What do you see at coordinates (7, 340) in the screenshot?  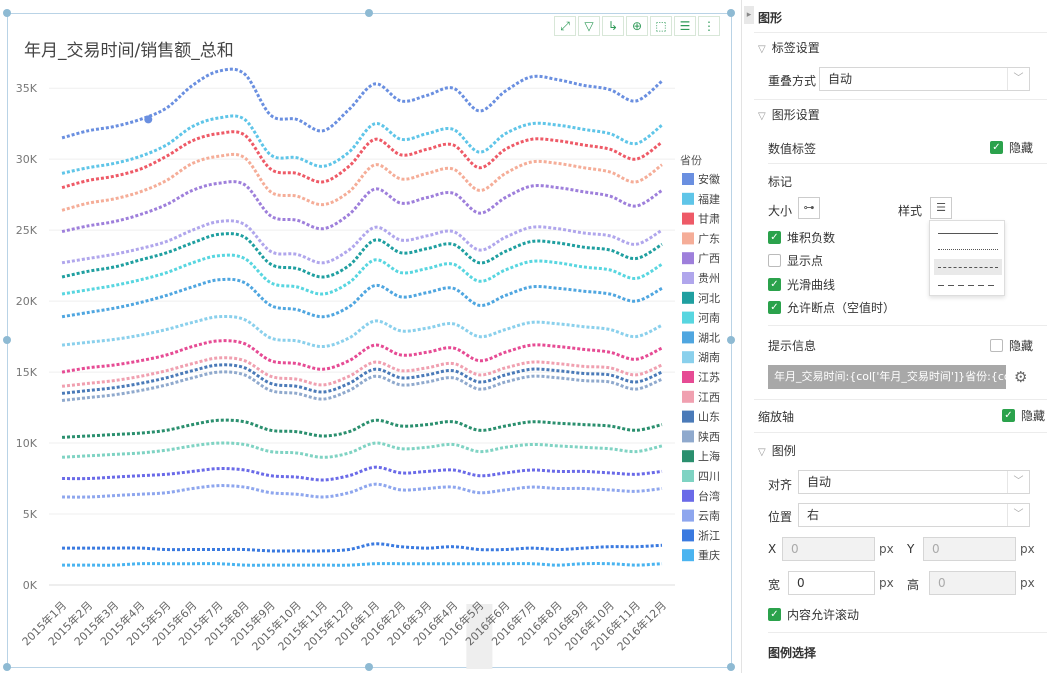 I see `resize-handle-ml` at bounding box center [7, 340].